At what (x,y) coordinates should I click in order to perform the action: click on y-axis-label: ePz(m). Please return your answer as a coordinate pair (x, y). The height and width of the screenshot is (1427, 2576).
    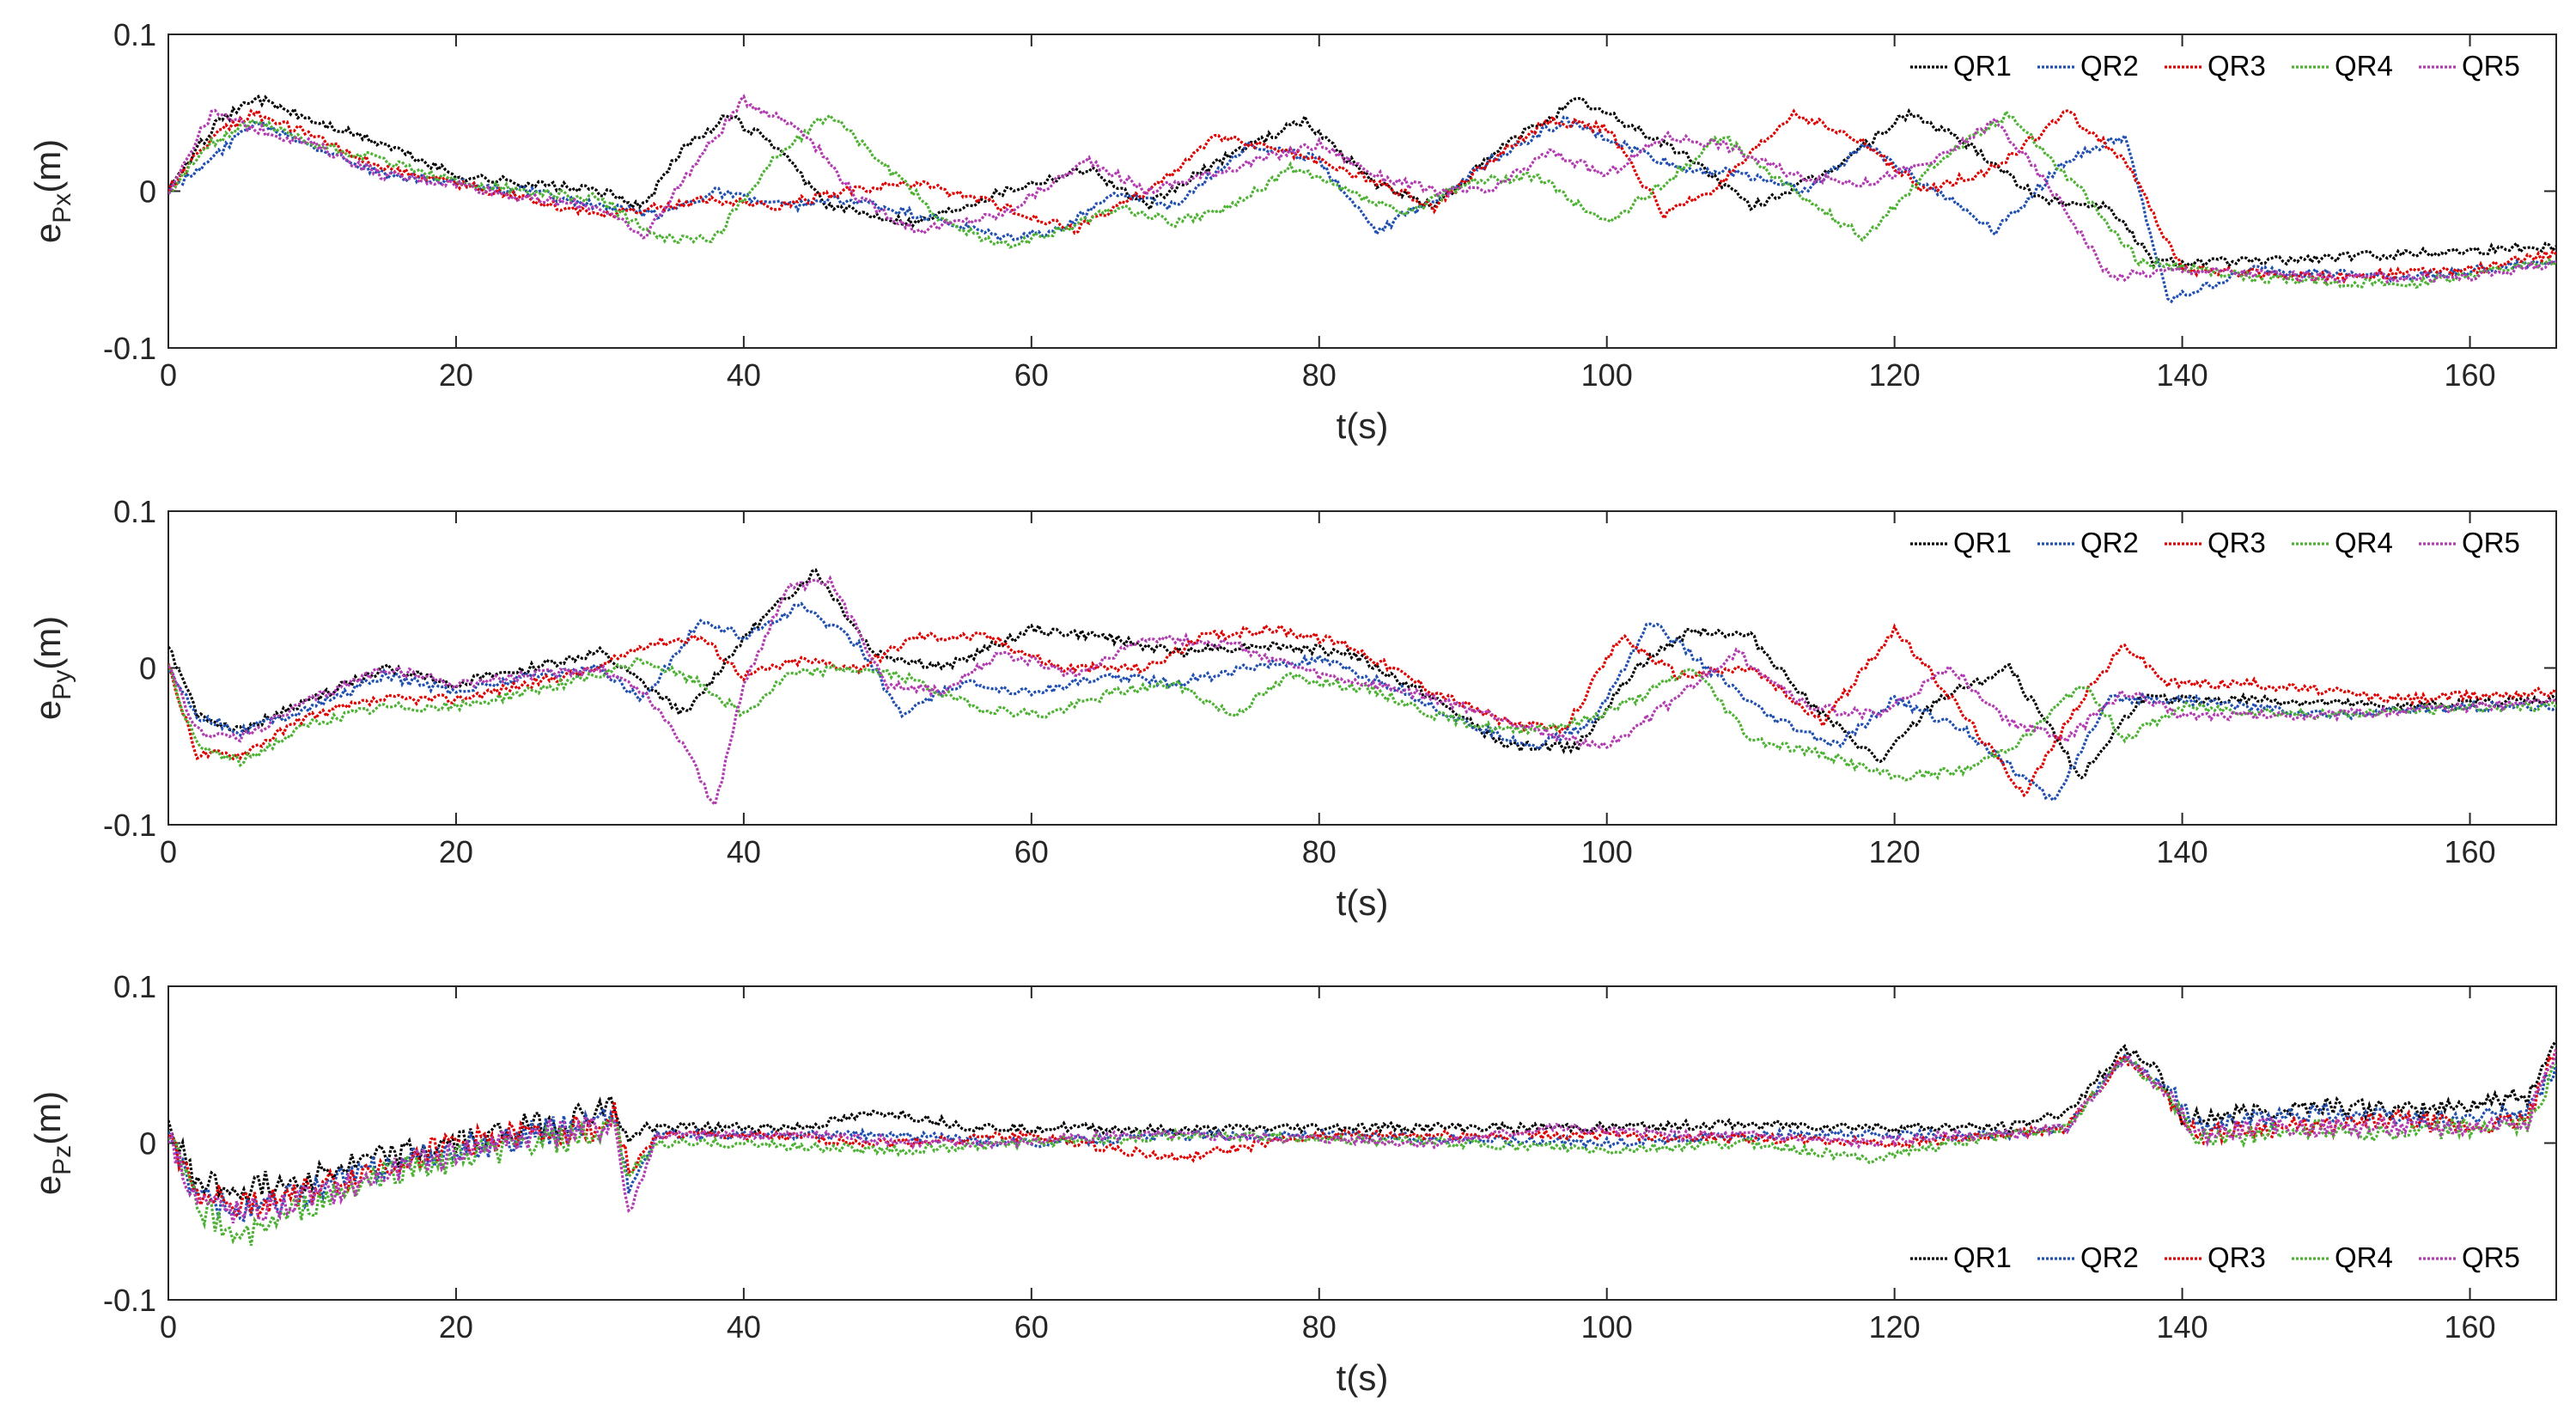
    Looking at the image, I should click on (51, 1143).